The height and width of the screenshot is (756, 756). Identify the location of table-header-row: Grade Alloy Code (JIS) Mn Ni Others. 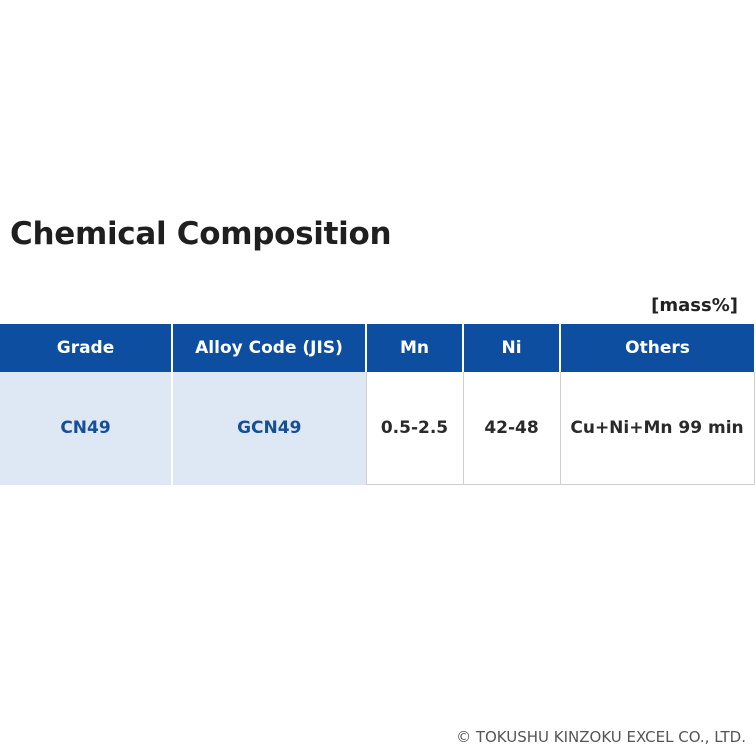
(377, 348).